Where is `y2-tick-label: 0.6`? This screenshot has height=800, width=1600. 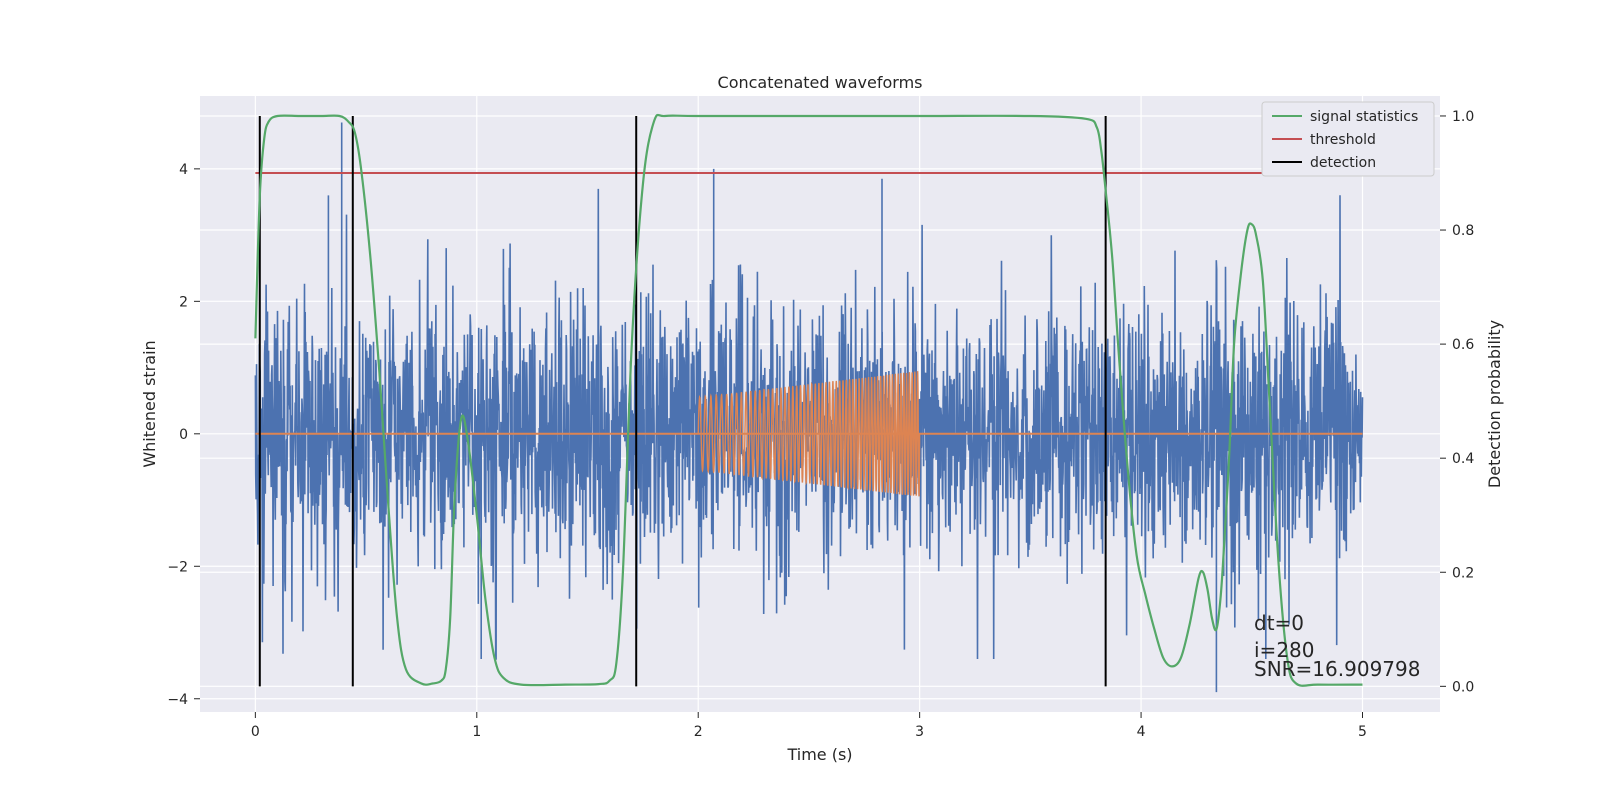
y2-tick-label: 0.6 is located at coordinates (1463, 345).